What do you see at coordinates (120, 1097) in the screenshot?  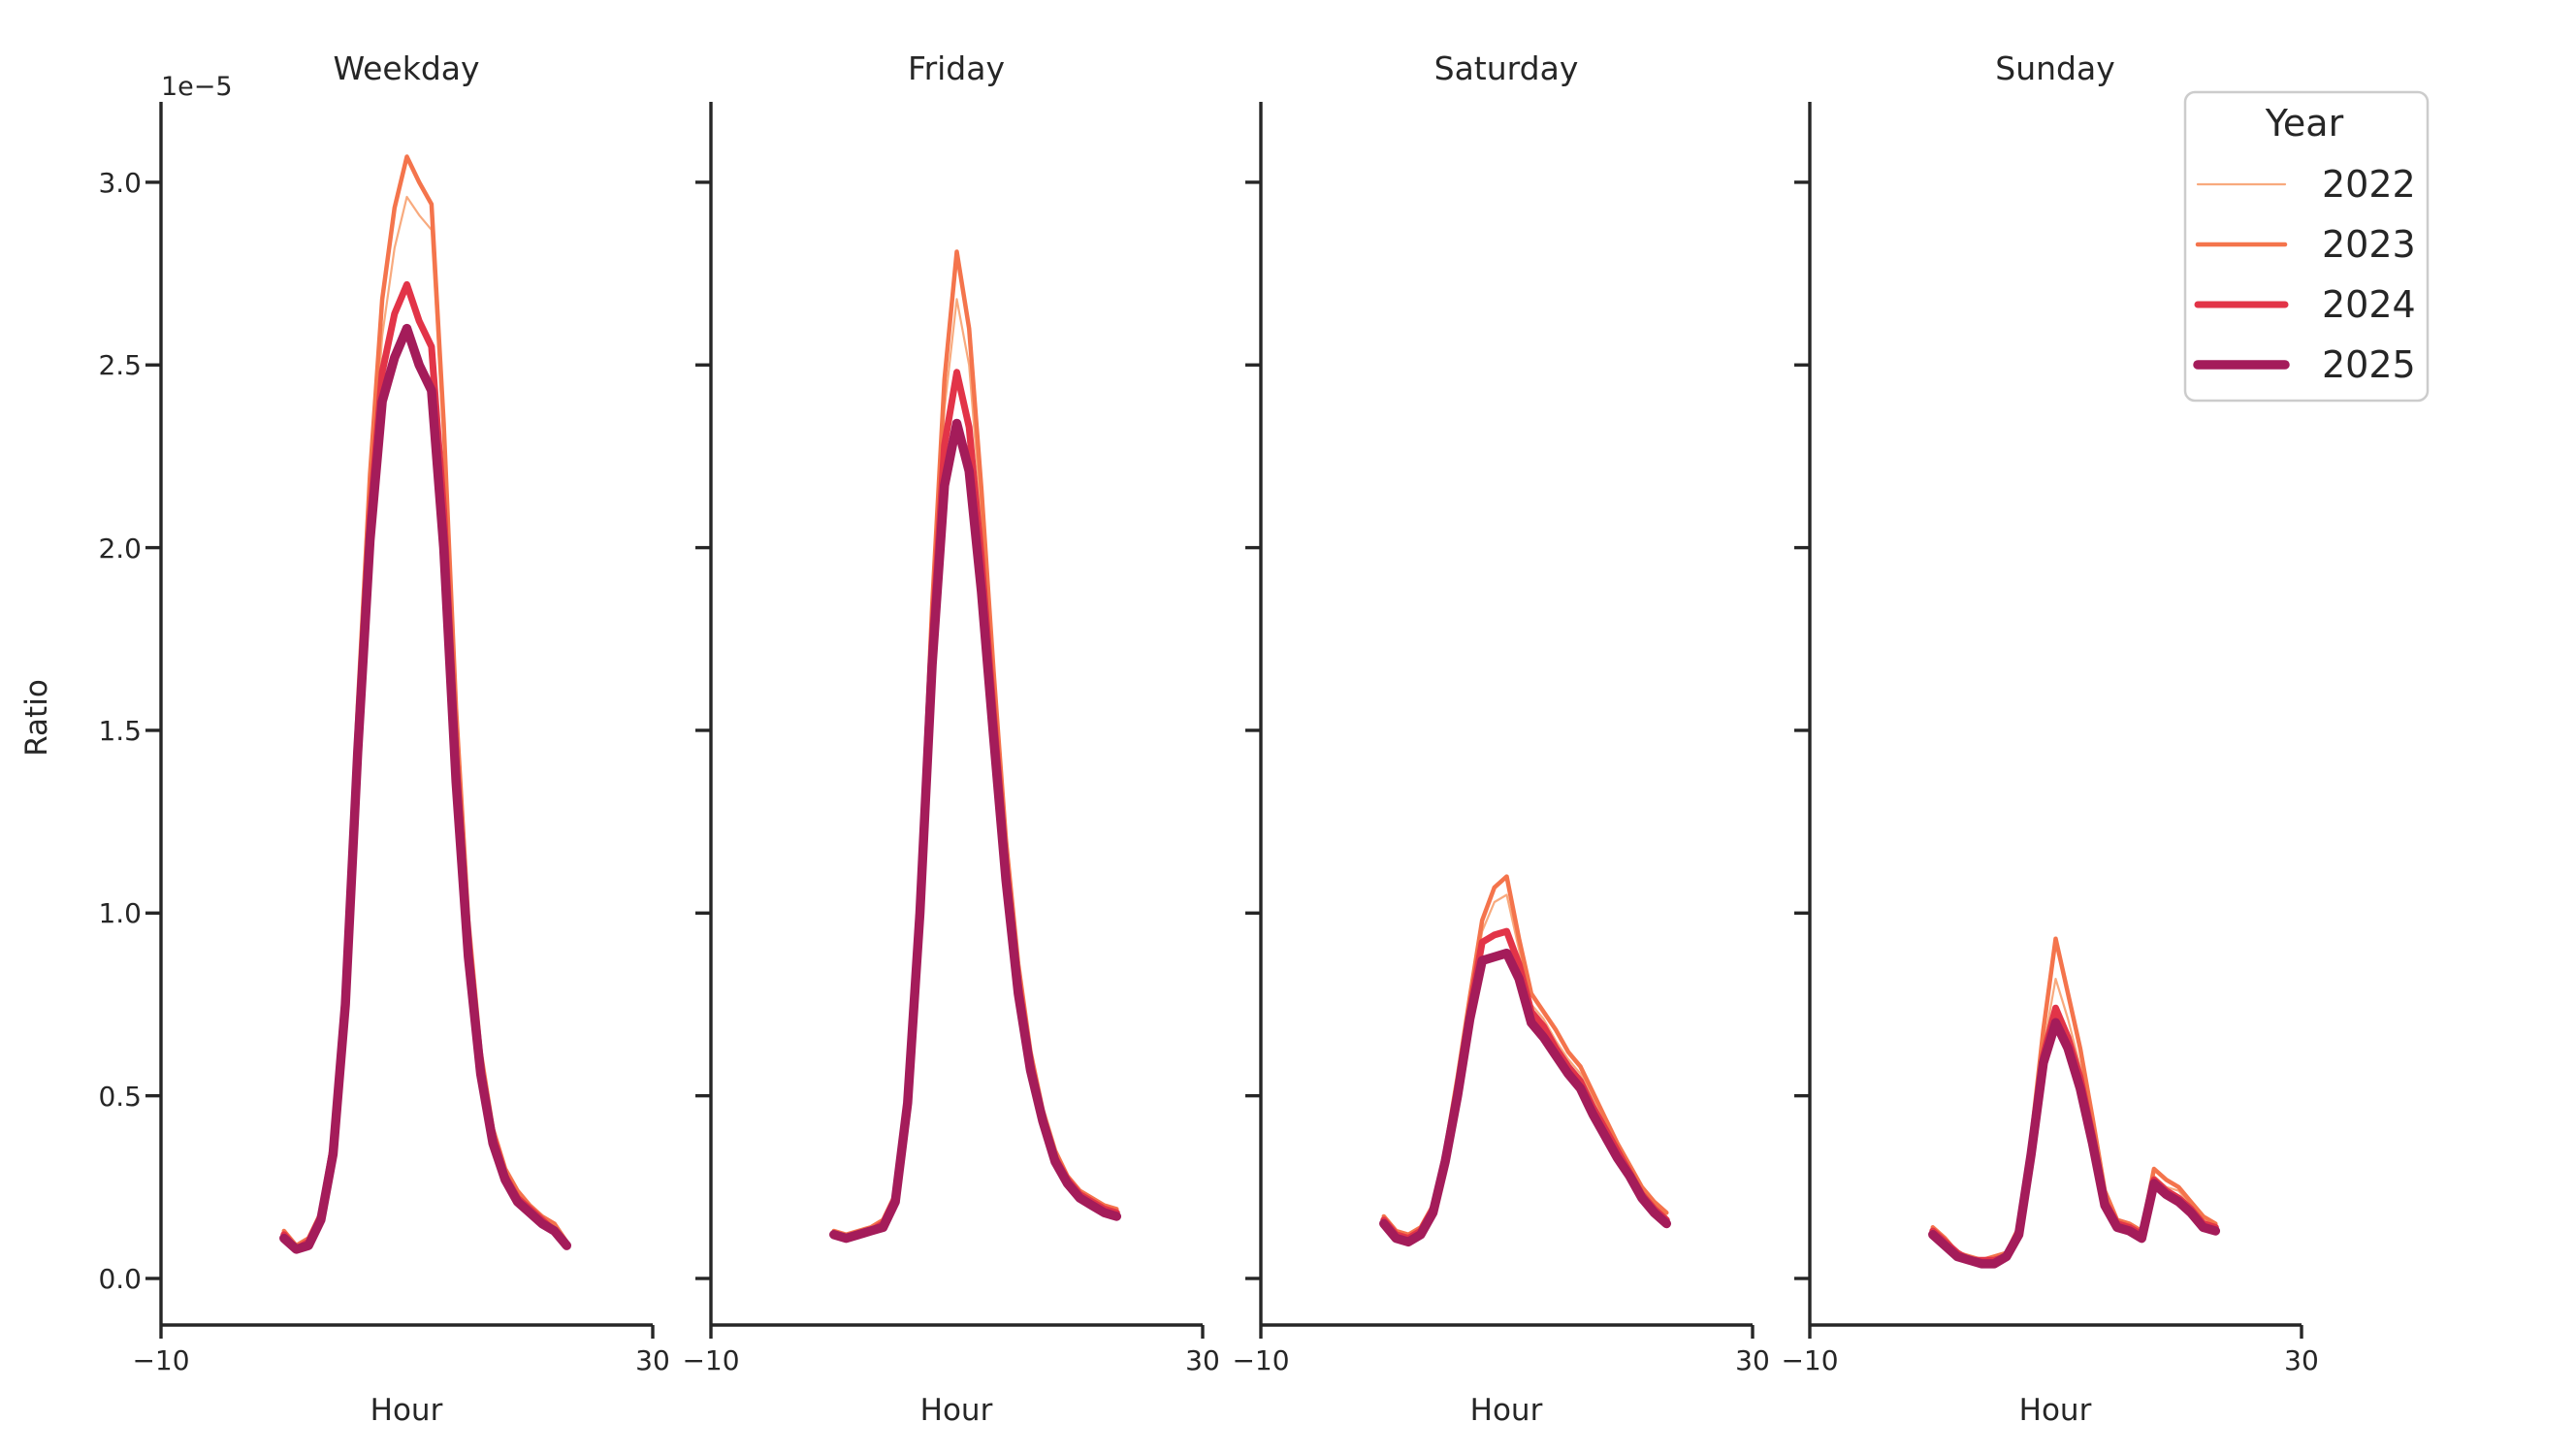 I see `y-tick-label: 0.5` at bounding box center [120, 1097].